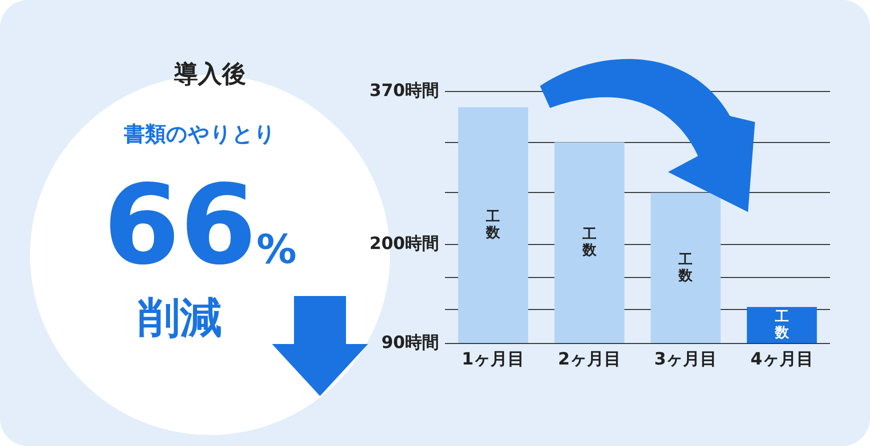 This screenshot has width=870, height=446. Describe the element at coordinates (180, 318) in the screenshot. I see `text: 削減` at that location.